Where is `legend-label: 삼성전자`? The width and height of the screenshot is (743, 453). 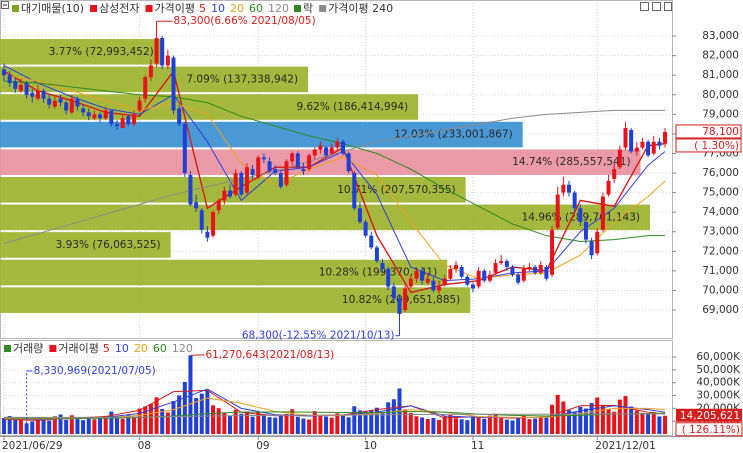
legend-label: 삼성전자 is located at coordinates (119, 8).